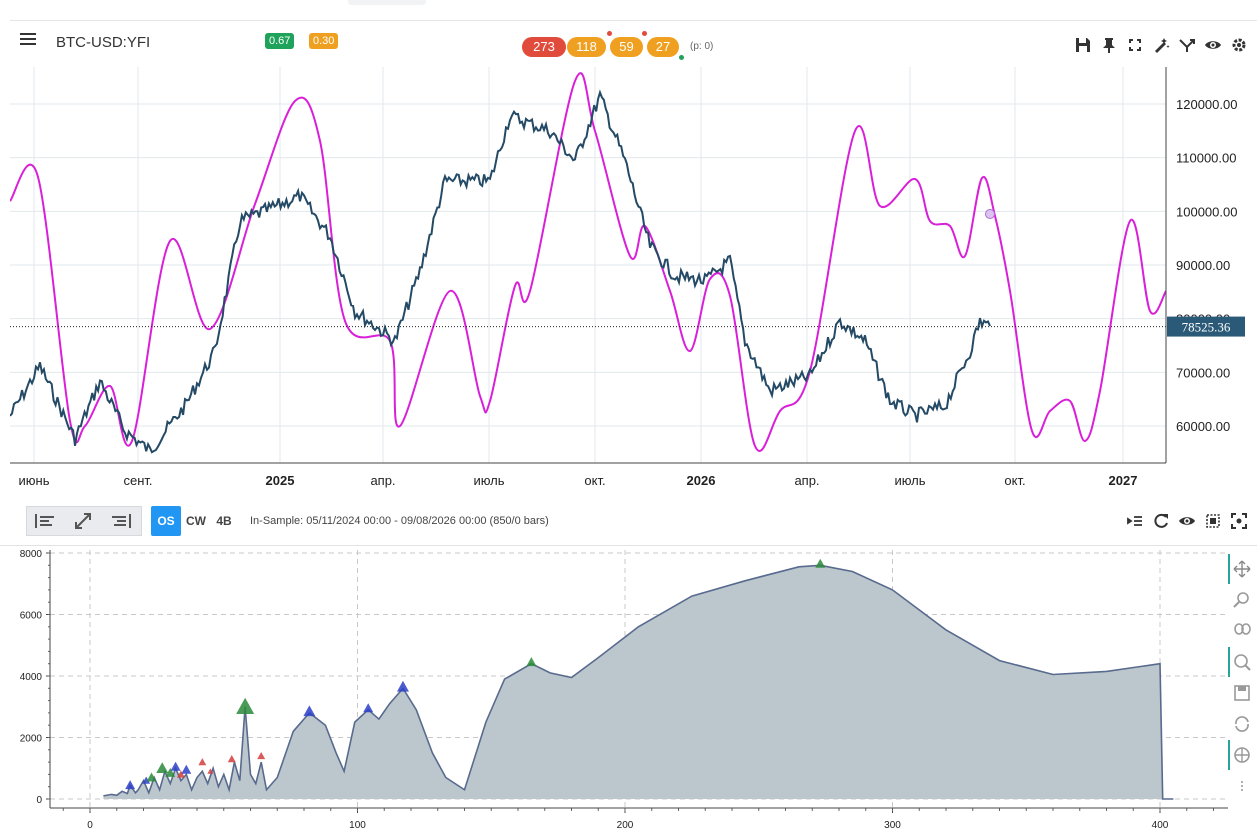  Describe the element at coordinates (892, 825) in the screenshot. I see `equity-x-tick: 300` at that location.